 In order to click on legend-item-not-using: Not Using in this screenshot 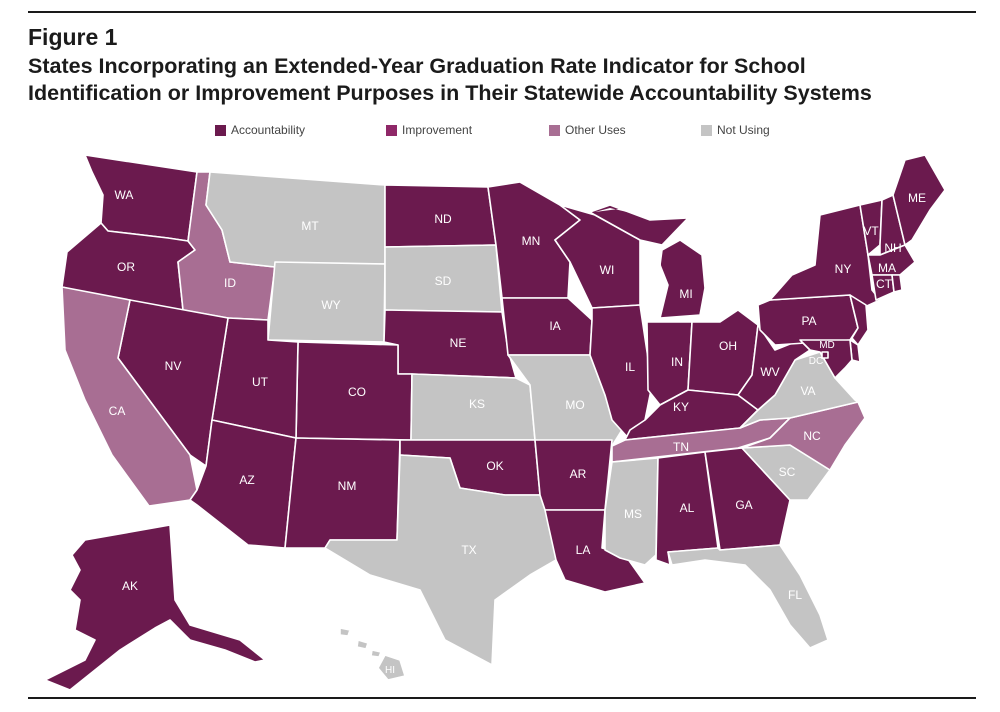, I will do `click(735, 130)`.